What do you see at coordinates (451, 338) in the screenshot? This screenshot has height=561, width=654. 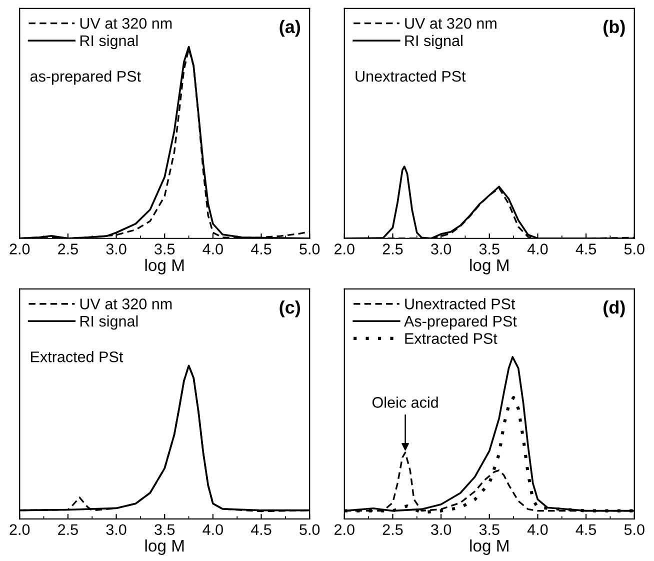 I see `legend-label: Extracted PSt` at bounding box center [451, 338].